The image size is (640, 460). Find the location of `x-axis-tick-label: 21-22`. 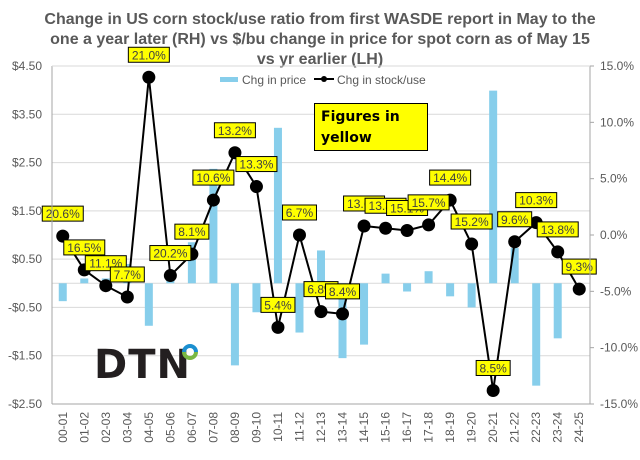

x-axis-tick-label: 21-22 is located at coordinates (515, 427).